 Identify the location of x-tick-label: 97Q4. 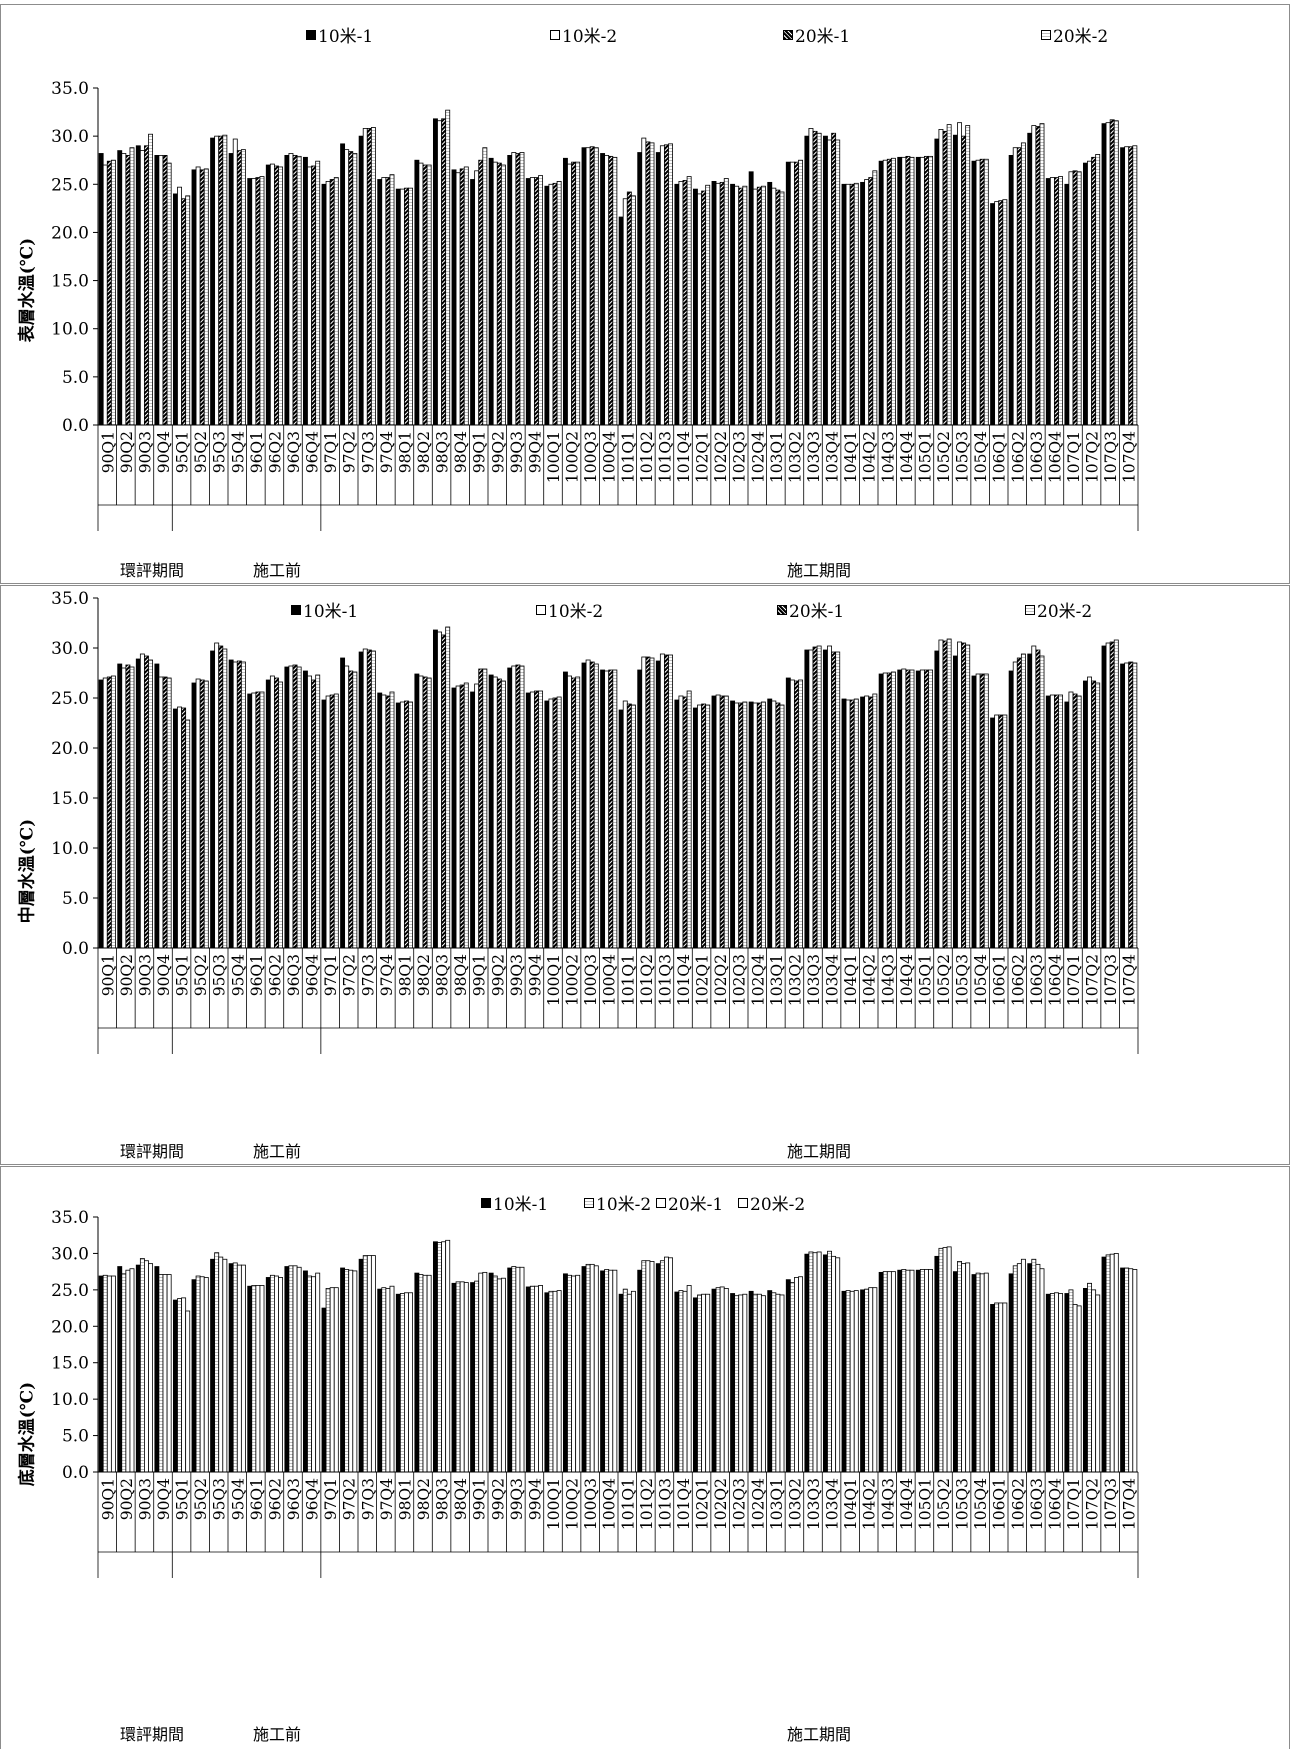
(387, 452).